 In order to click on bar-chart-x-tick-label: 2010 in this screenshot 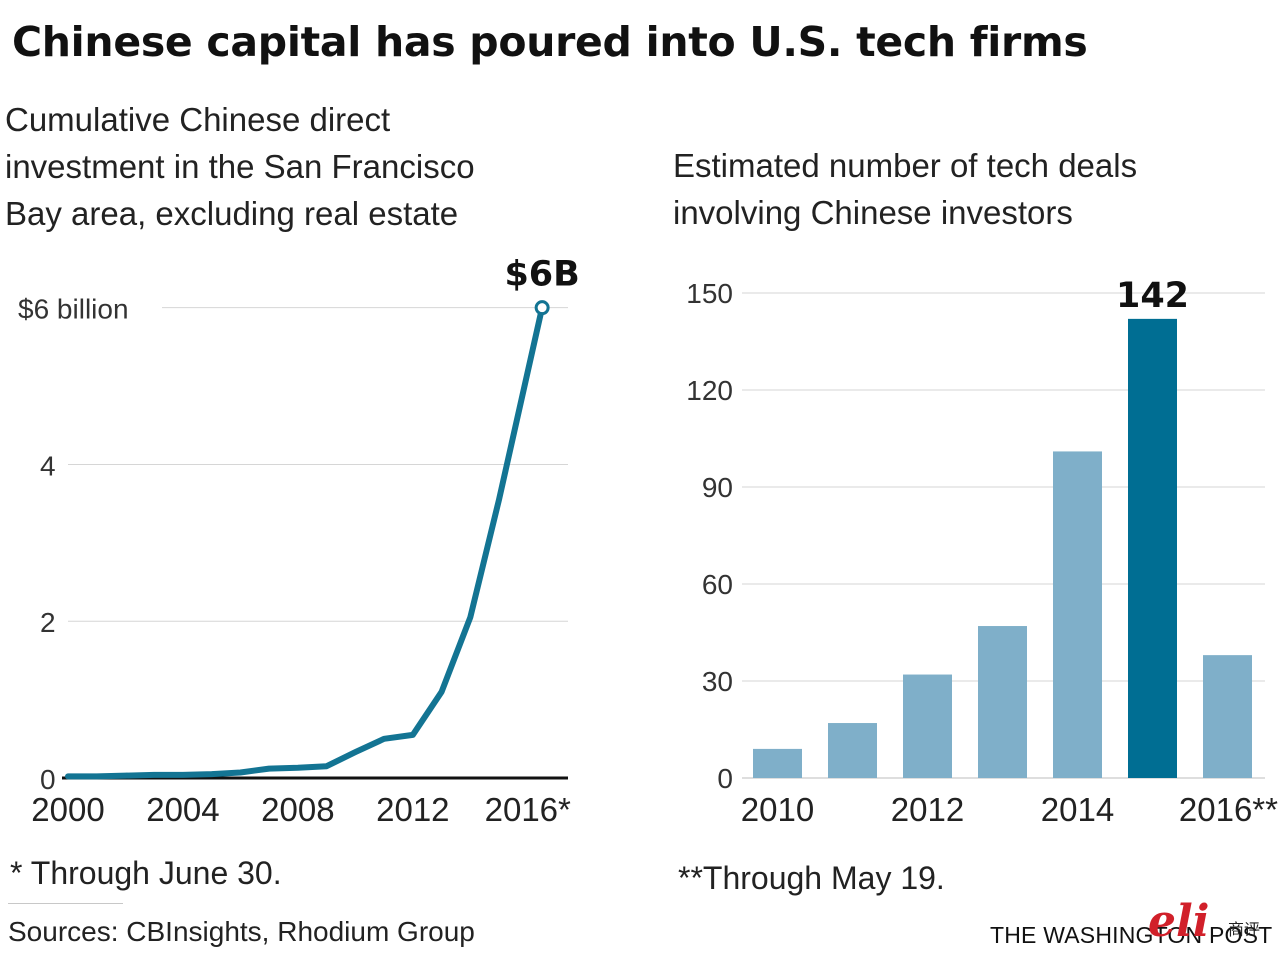, I will do `click(777, 809)`.